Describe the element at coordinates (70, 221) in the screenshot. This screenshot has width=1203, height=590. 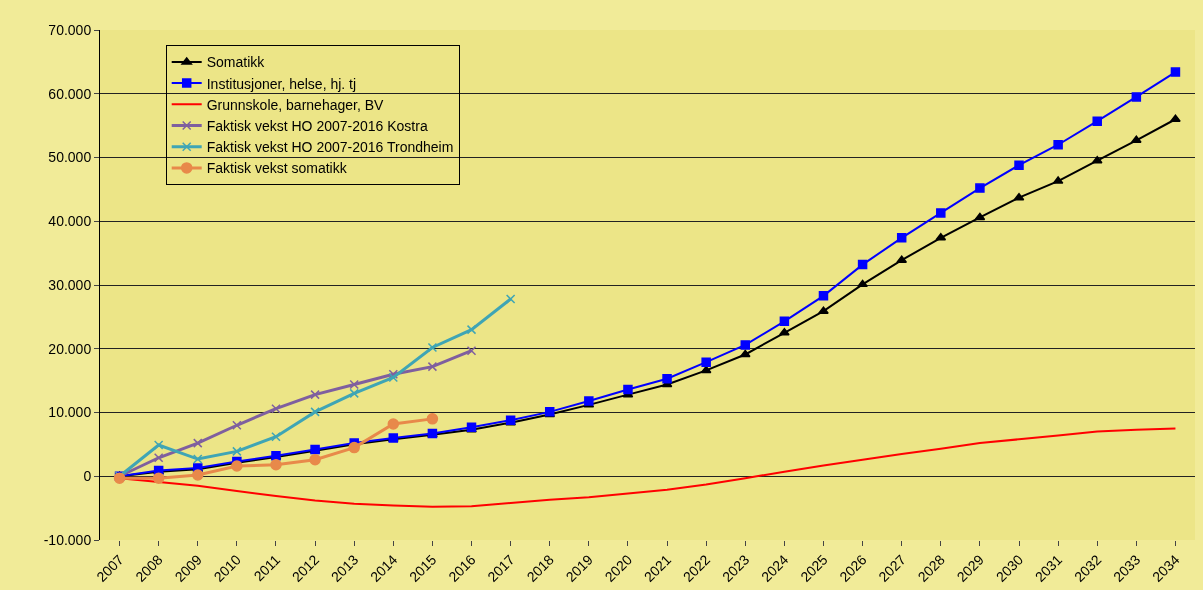
I see `y-tick-label: 40.000` at that location.